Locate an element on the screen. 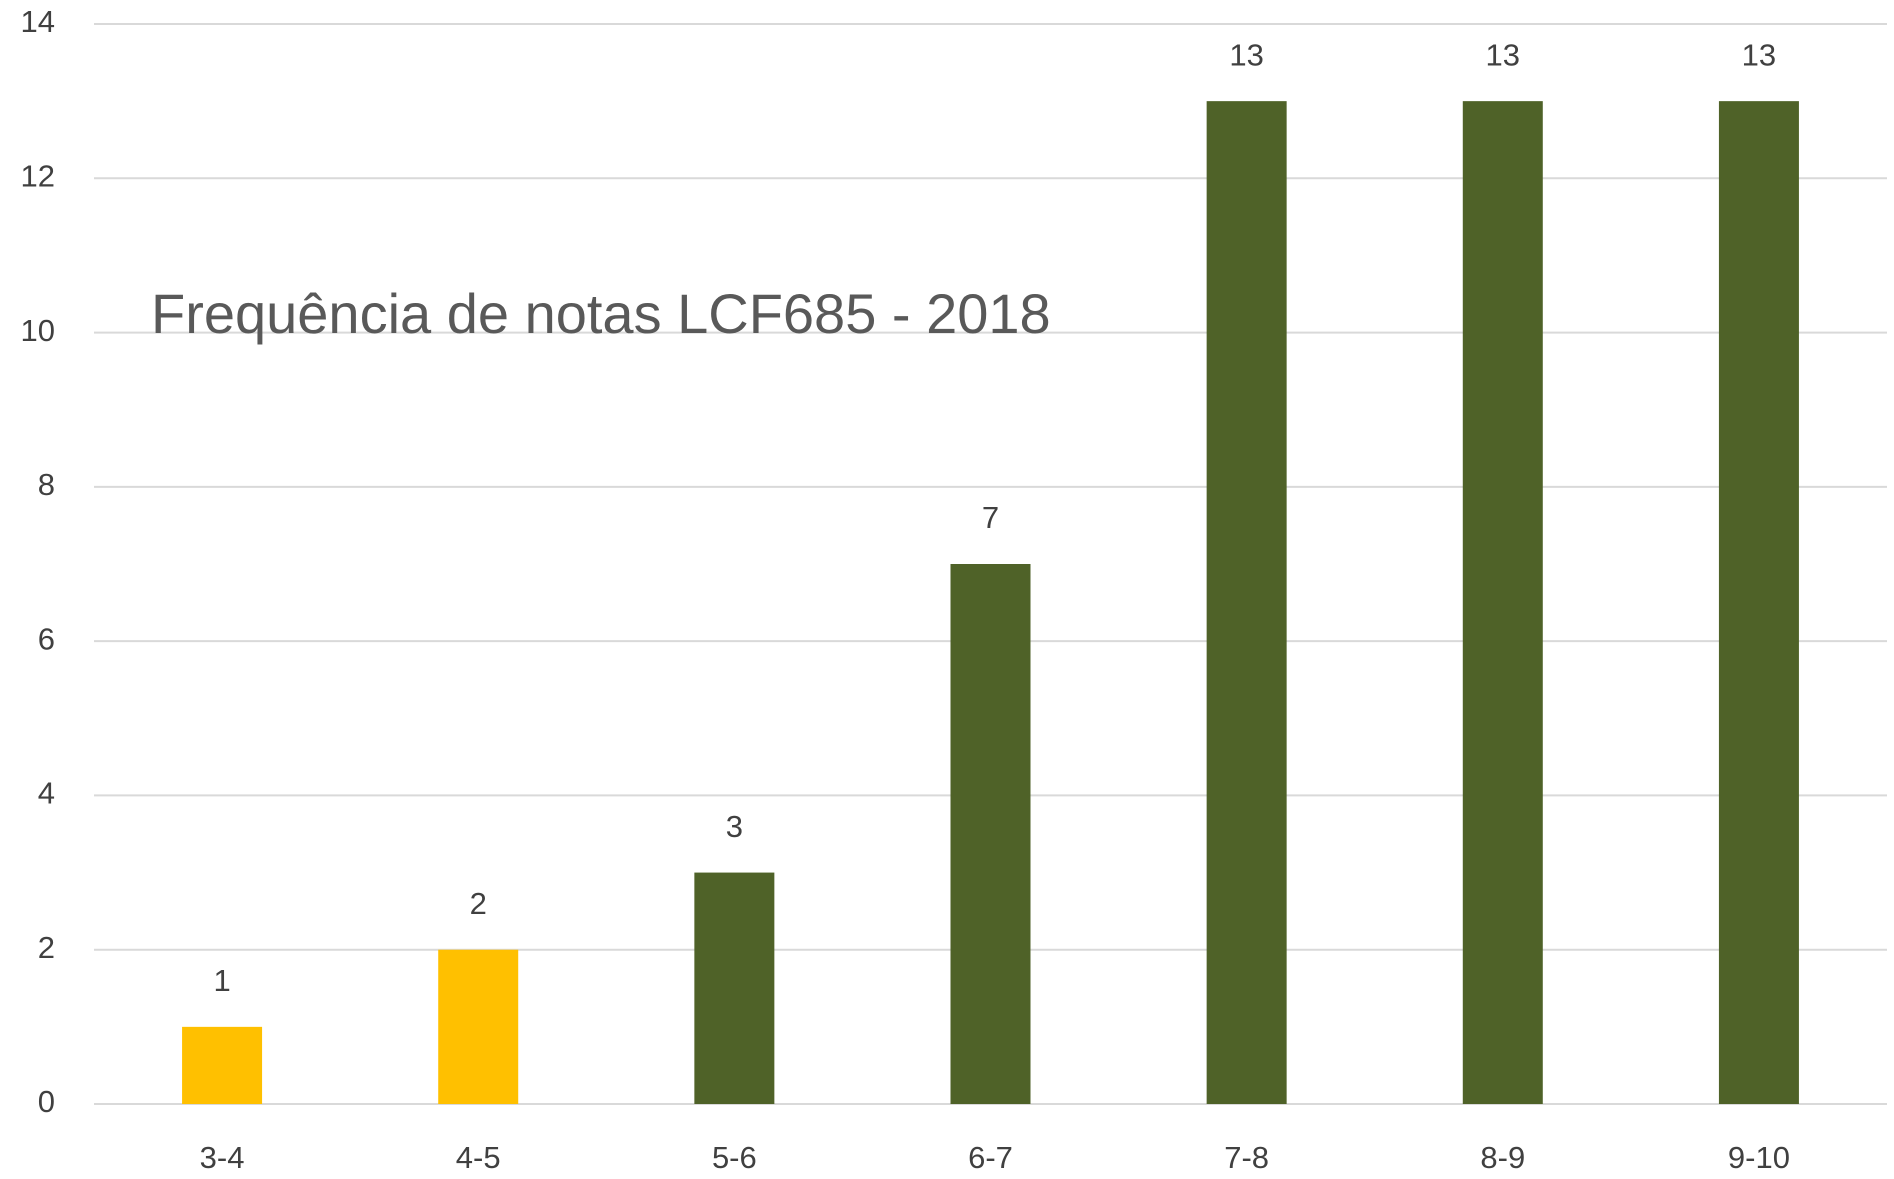 The width and height of the screenshot is (1894, 1179). y-tick-label: 12 is located at coordinates (38, 175).